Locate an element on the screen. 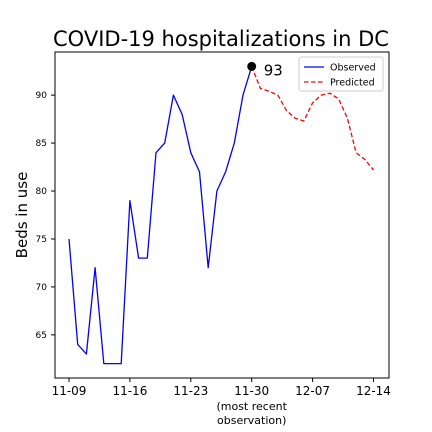 The image size is (432, 432). legend: Observed Predicted is located at coordinates (341, 74).